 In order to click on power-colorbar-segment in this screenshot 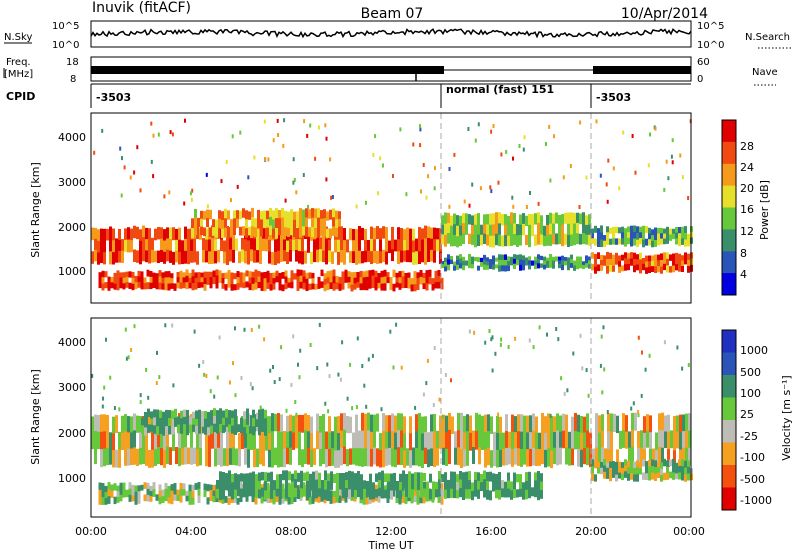, I will do `click(729, 284)`.